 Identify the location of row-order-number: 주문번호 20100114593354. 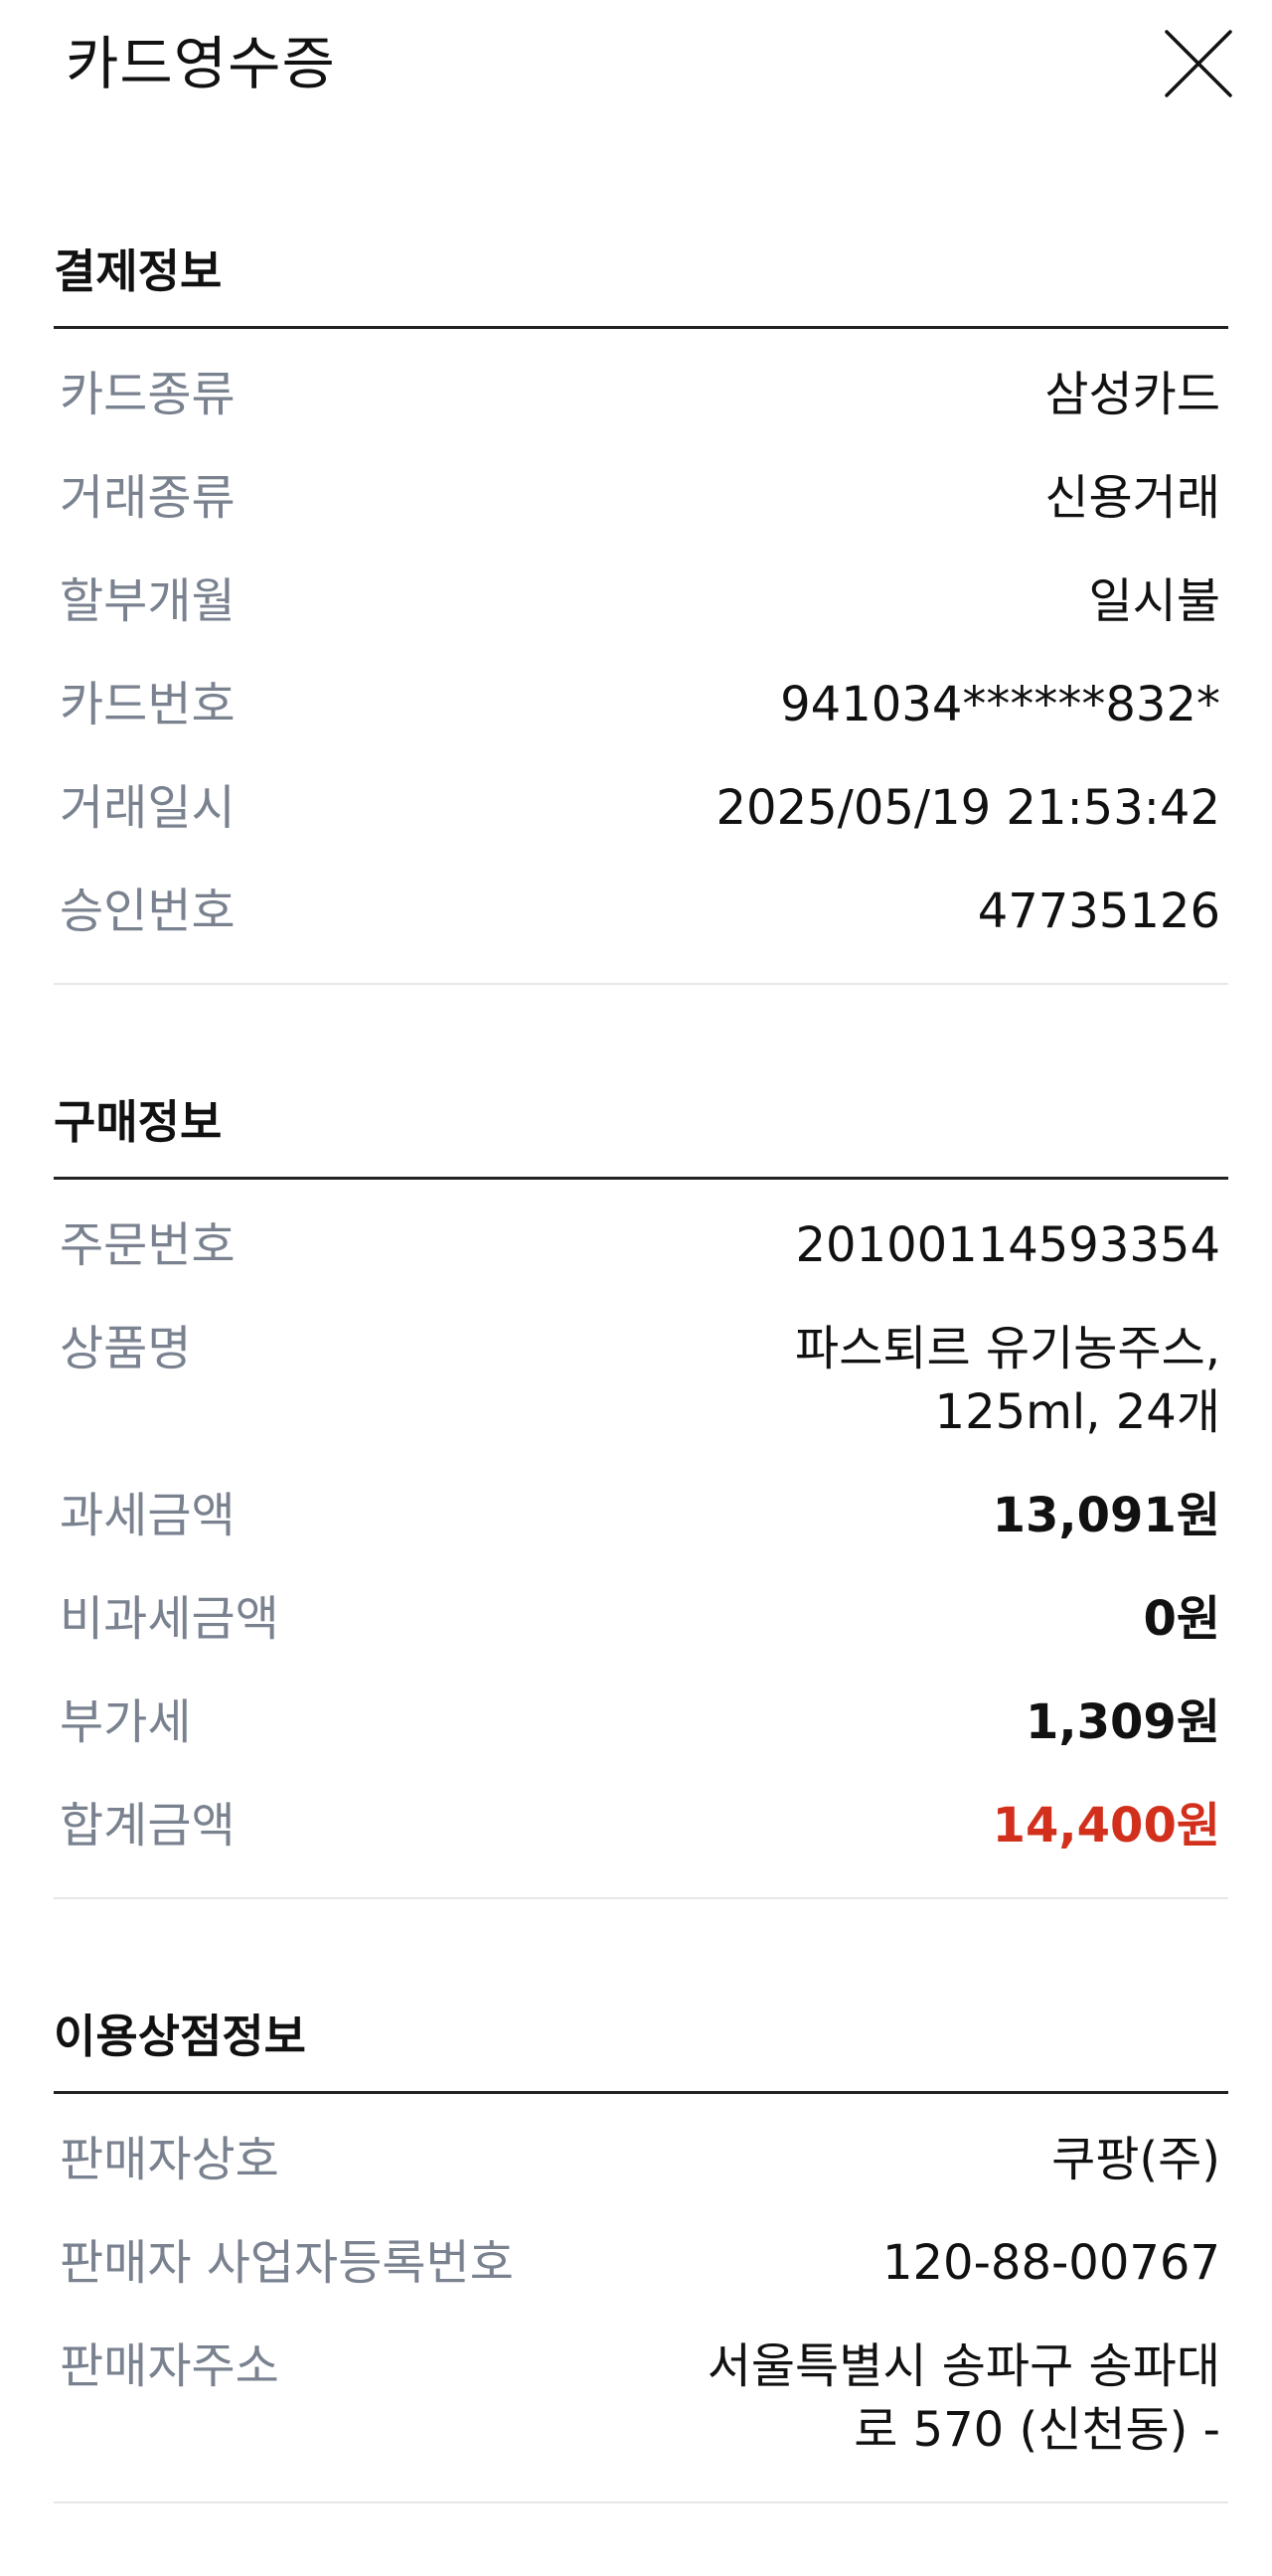
(641, 1251).